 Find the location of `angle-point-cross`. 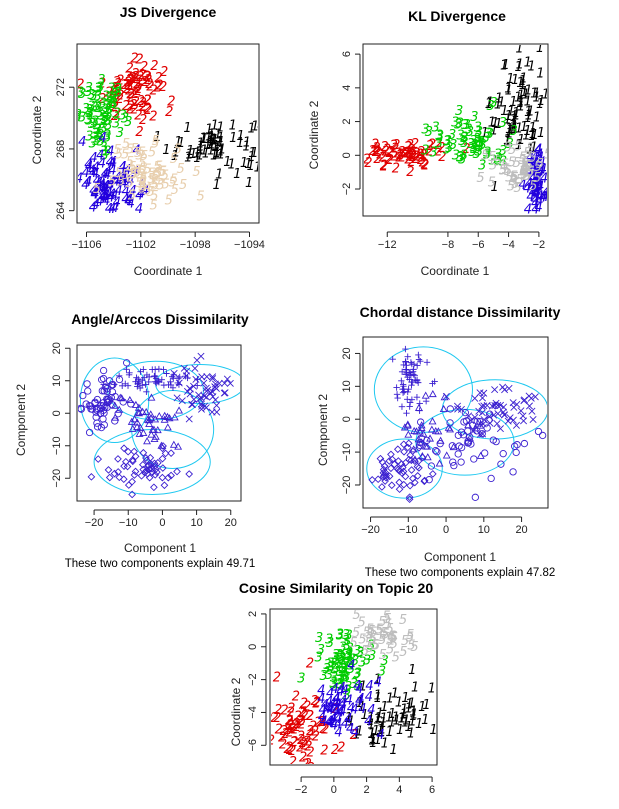

angle-point-cross is located at coordinates (202, 377).